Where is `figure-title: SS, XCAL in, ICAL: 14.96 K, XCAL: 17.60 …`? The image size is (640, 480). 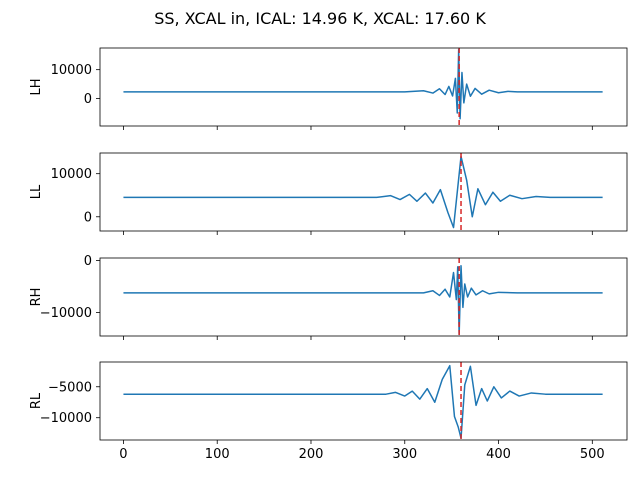
figure-title: SS, XCAL in, ICAL: 14.96 K, XCAL: 17.60 … is located at coordinates (320, 18).